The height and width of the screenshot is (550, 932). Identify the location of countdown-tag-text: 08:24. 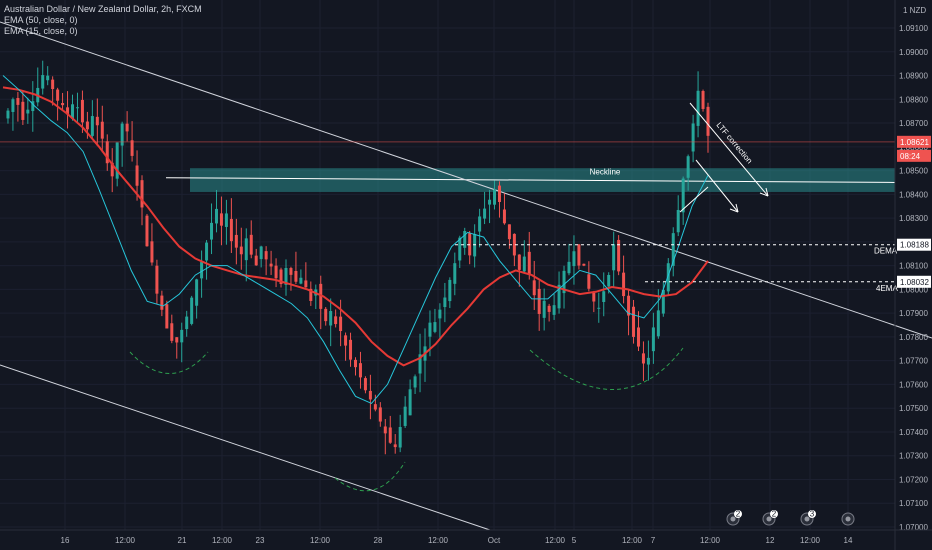
(910, 156).